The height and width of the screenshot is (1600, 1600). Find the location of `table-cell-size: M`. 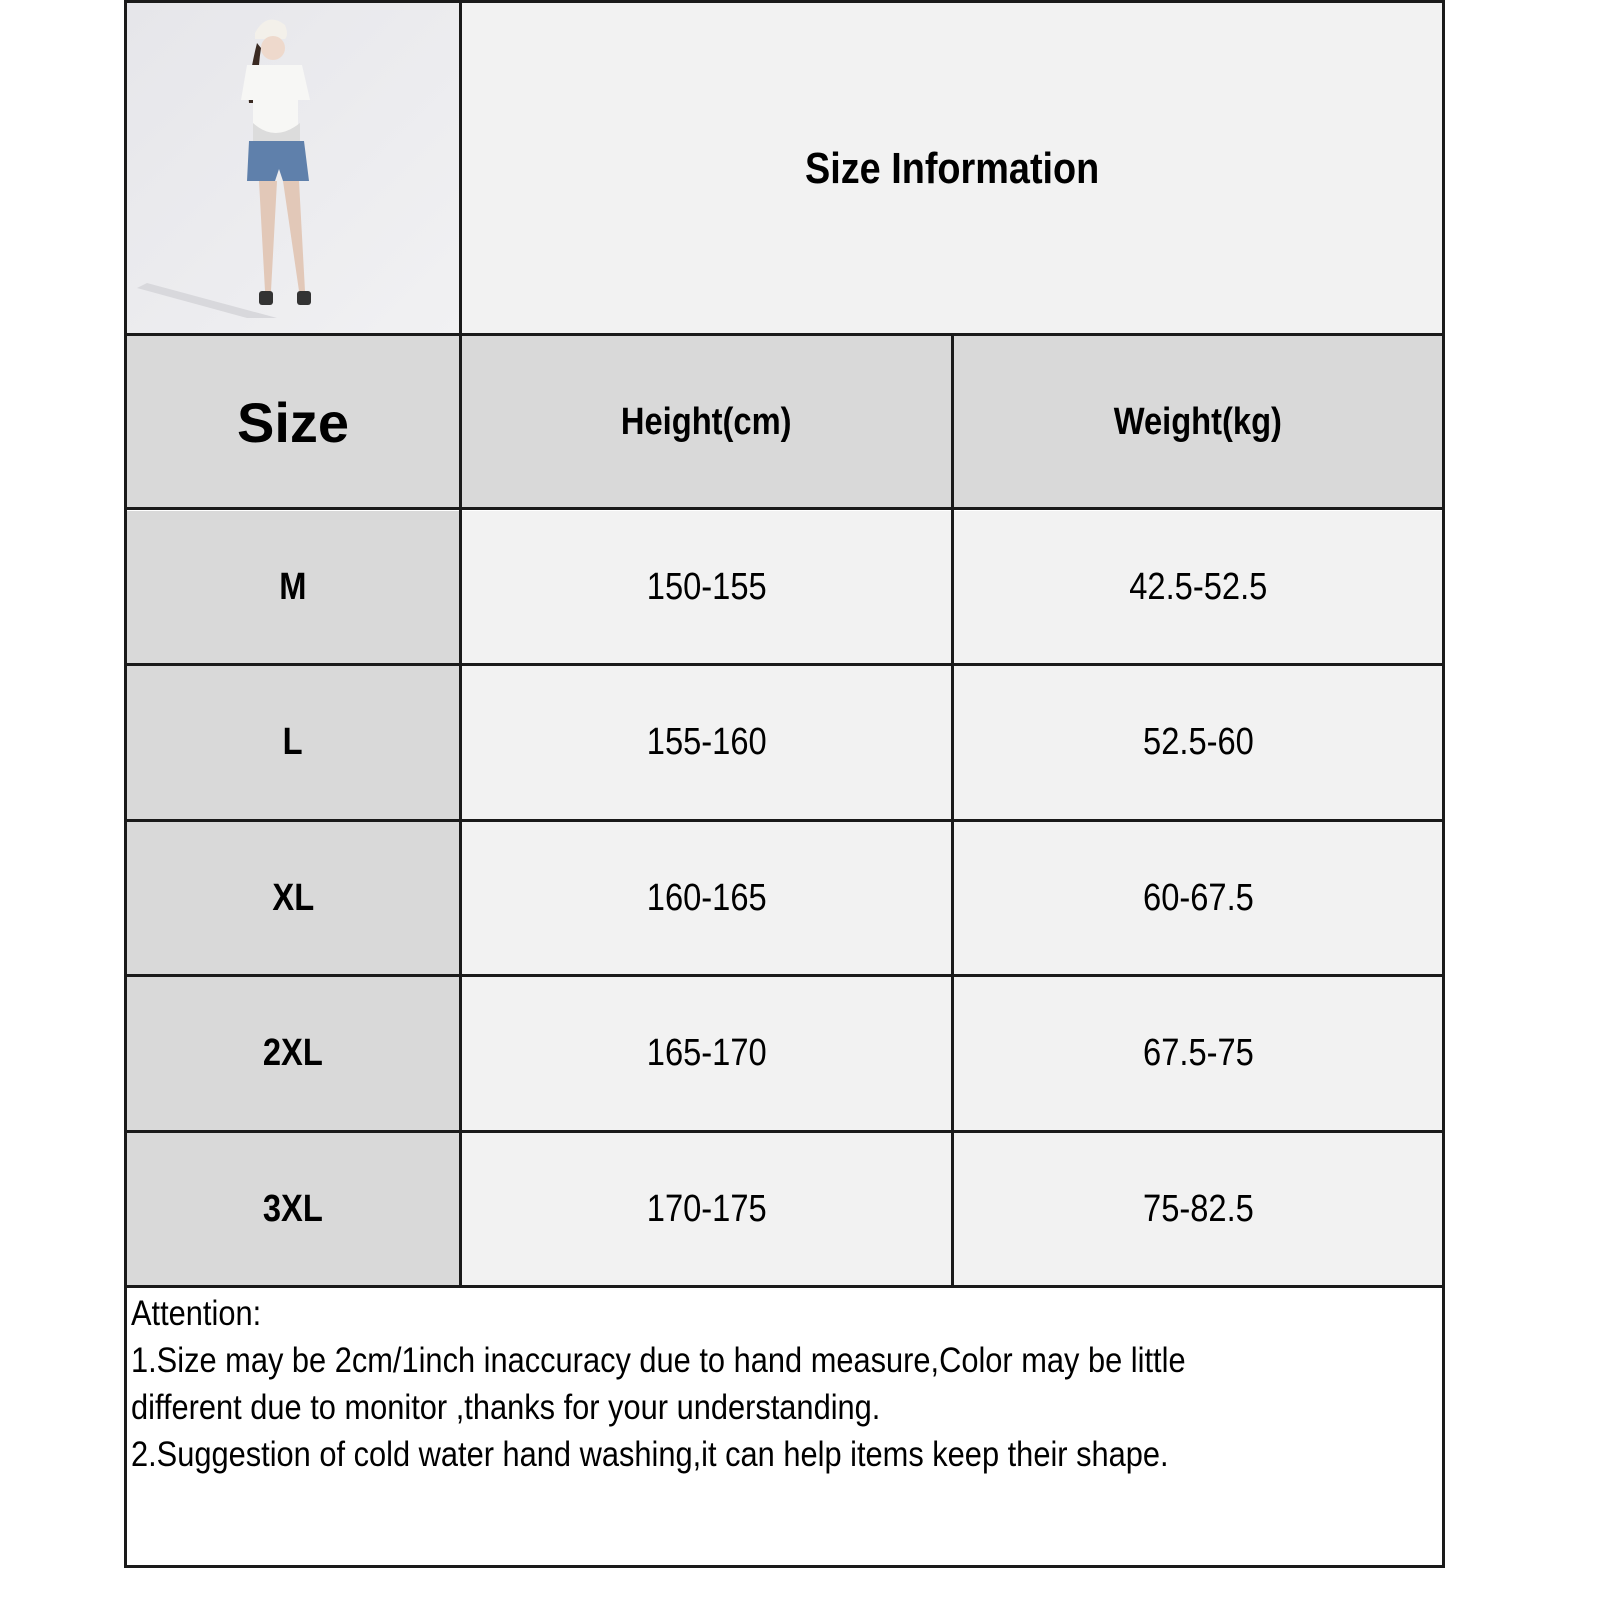

table-cell-size: M is located at coordinates (293, 587).